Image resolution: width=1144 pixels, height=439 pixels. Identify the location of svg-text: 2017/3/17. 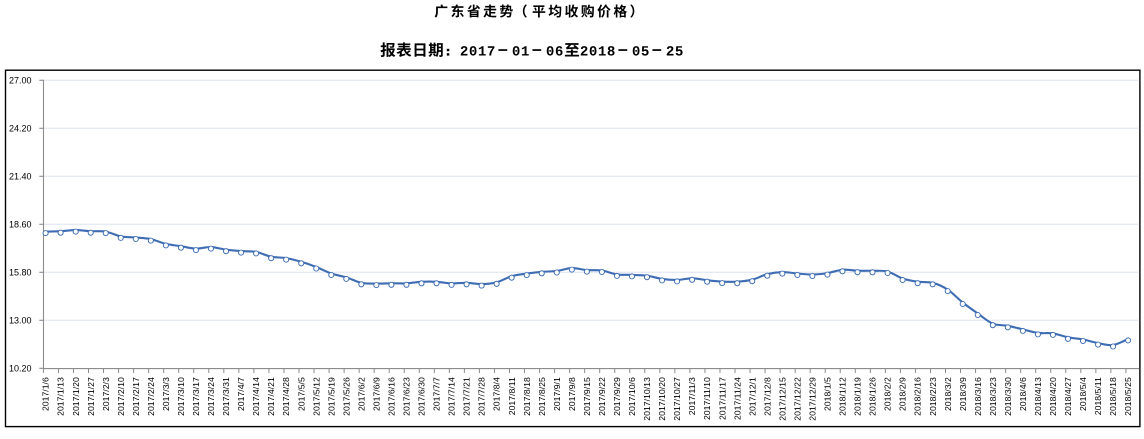
(196, 396).